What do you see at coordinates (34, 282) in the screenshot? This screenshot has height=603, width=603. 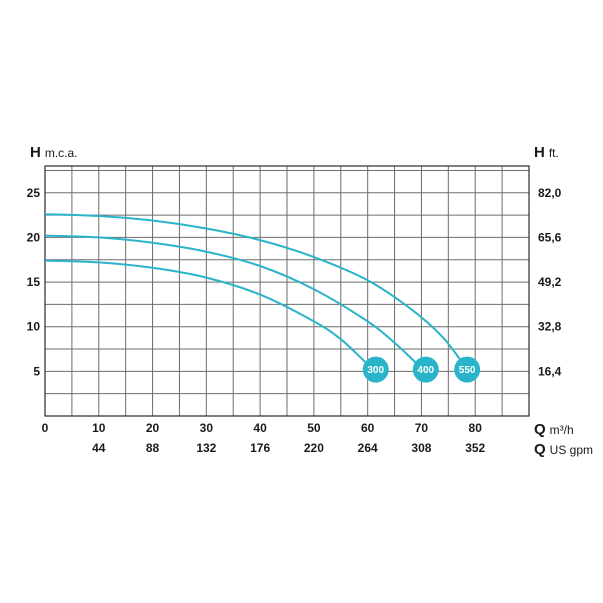 I see `left-axis-tick-label: 15` at bounding box center [34, 282].